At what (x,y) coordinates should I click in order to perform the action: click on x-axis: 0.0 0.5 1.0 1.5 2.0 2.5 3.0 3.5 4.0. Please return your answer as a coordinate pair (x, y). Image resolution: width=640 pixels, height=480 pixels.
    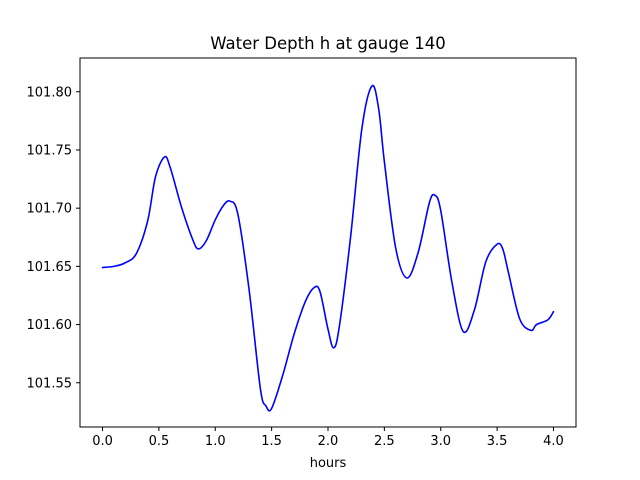
    Looking at the image, I should click on (328, 438).